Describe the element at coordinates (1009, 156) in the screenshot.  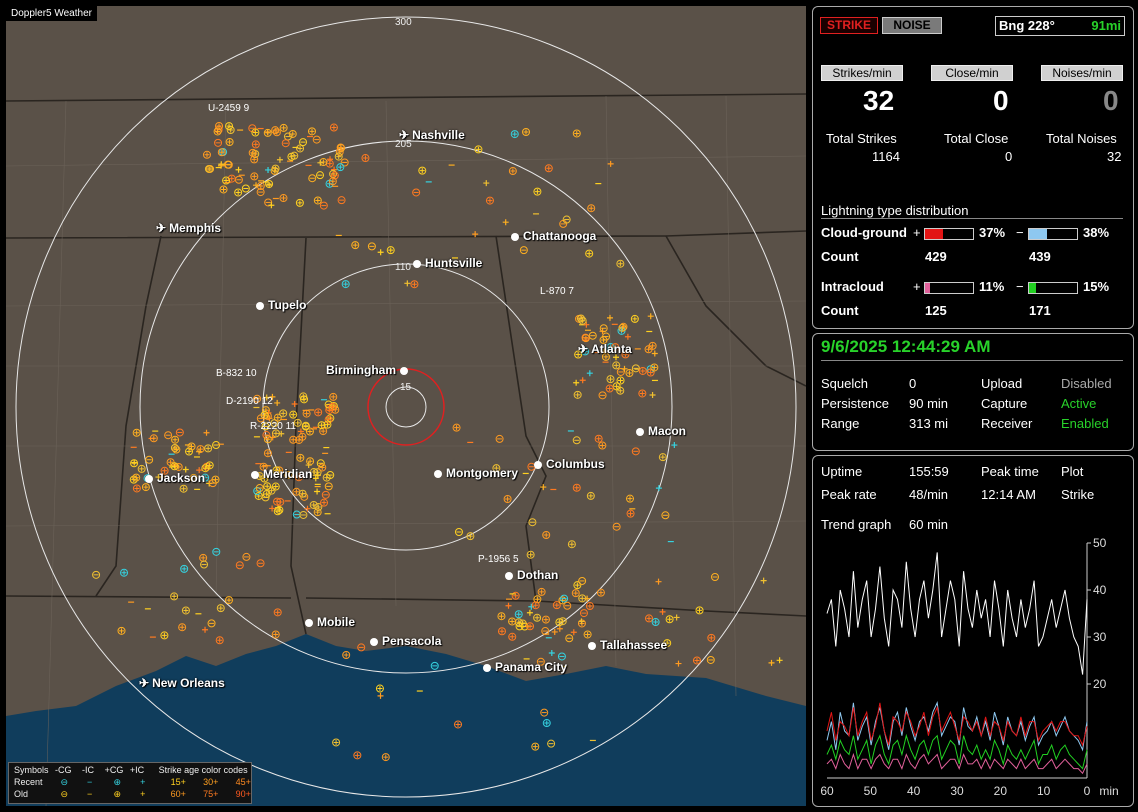
I see `total-close-value: 0` at that location.